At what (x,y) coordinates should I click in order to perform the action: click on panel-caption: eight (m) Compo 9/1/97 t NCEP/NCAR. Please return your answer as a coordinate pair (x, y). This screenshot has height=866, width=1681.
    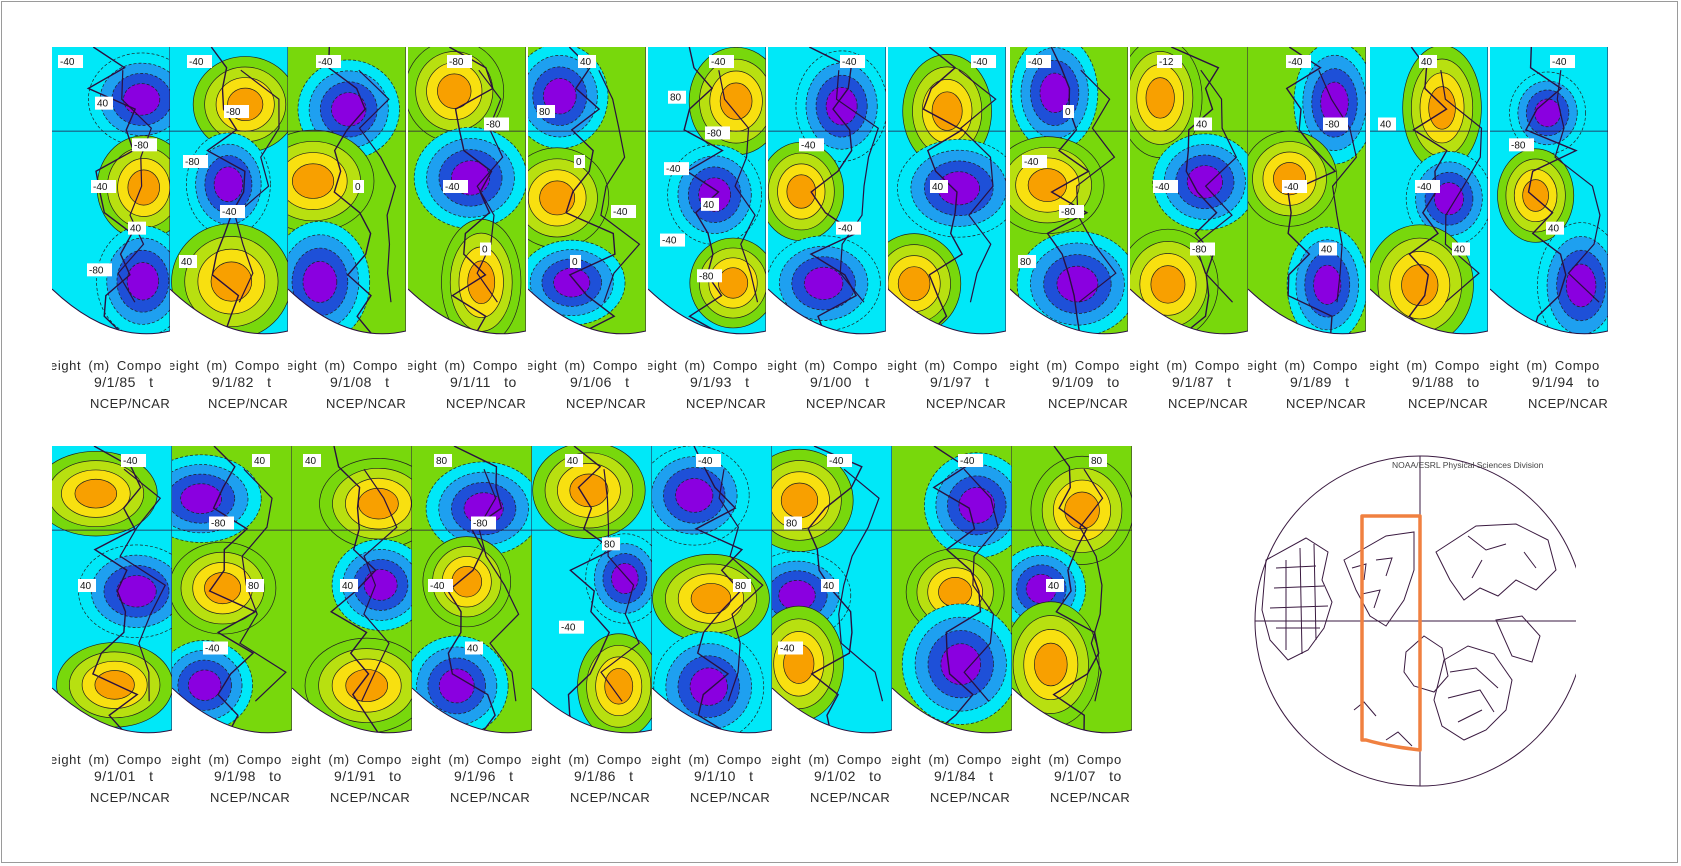
    Looking at the image, I should click on (947, 389).